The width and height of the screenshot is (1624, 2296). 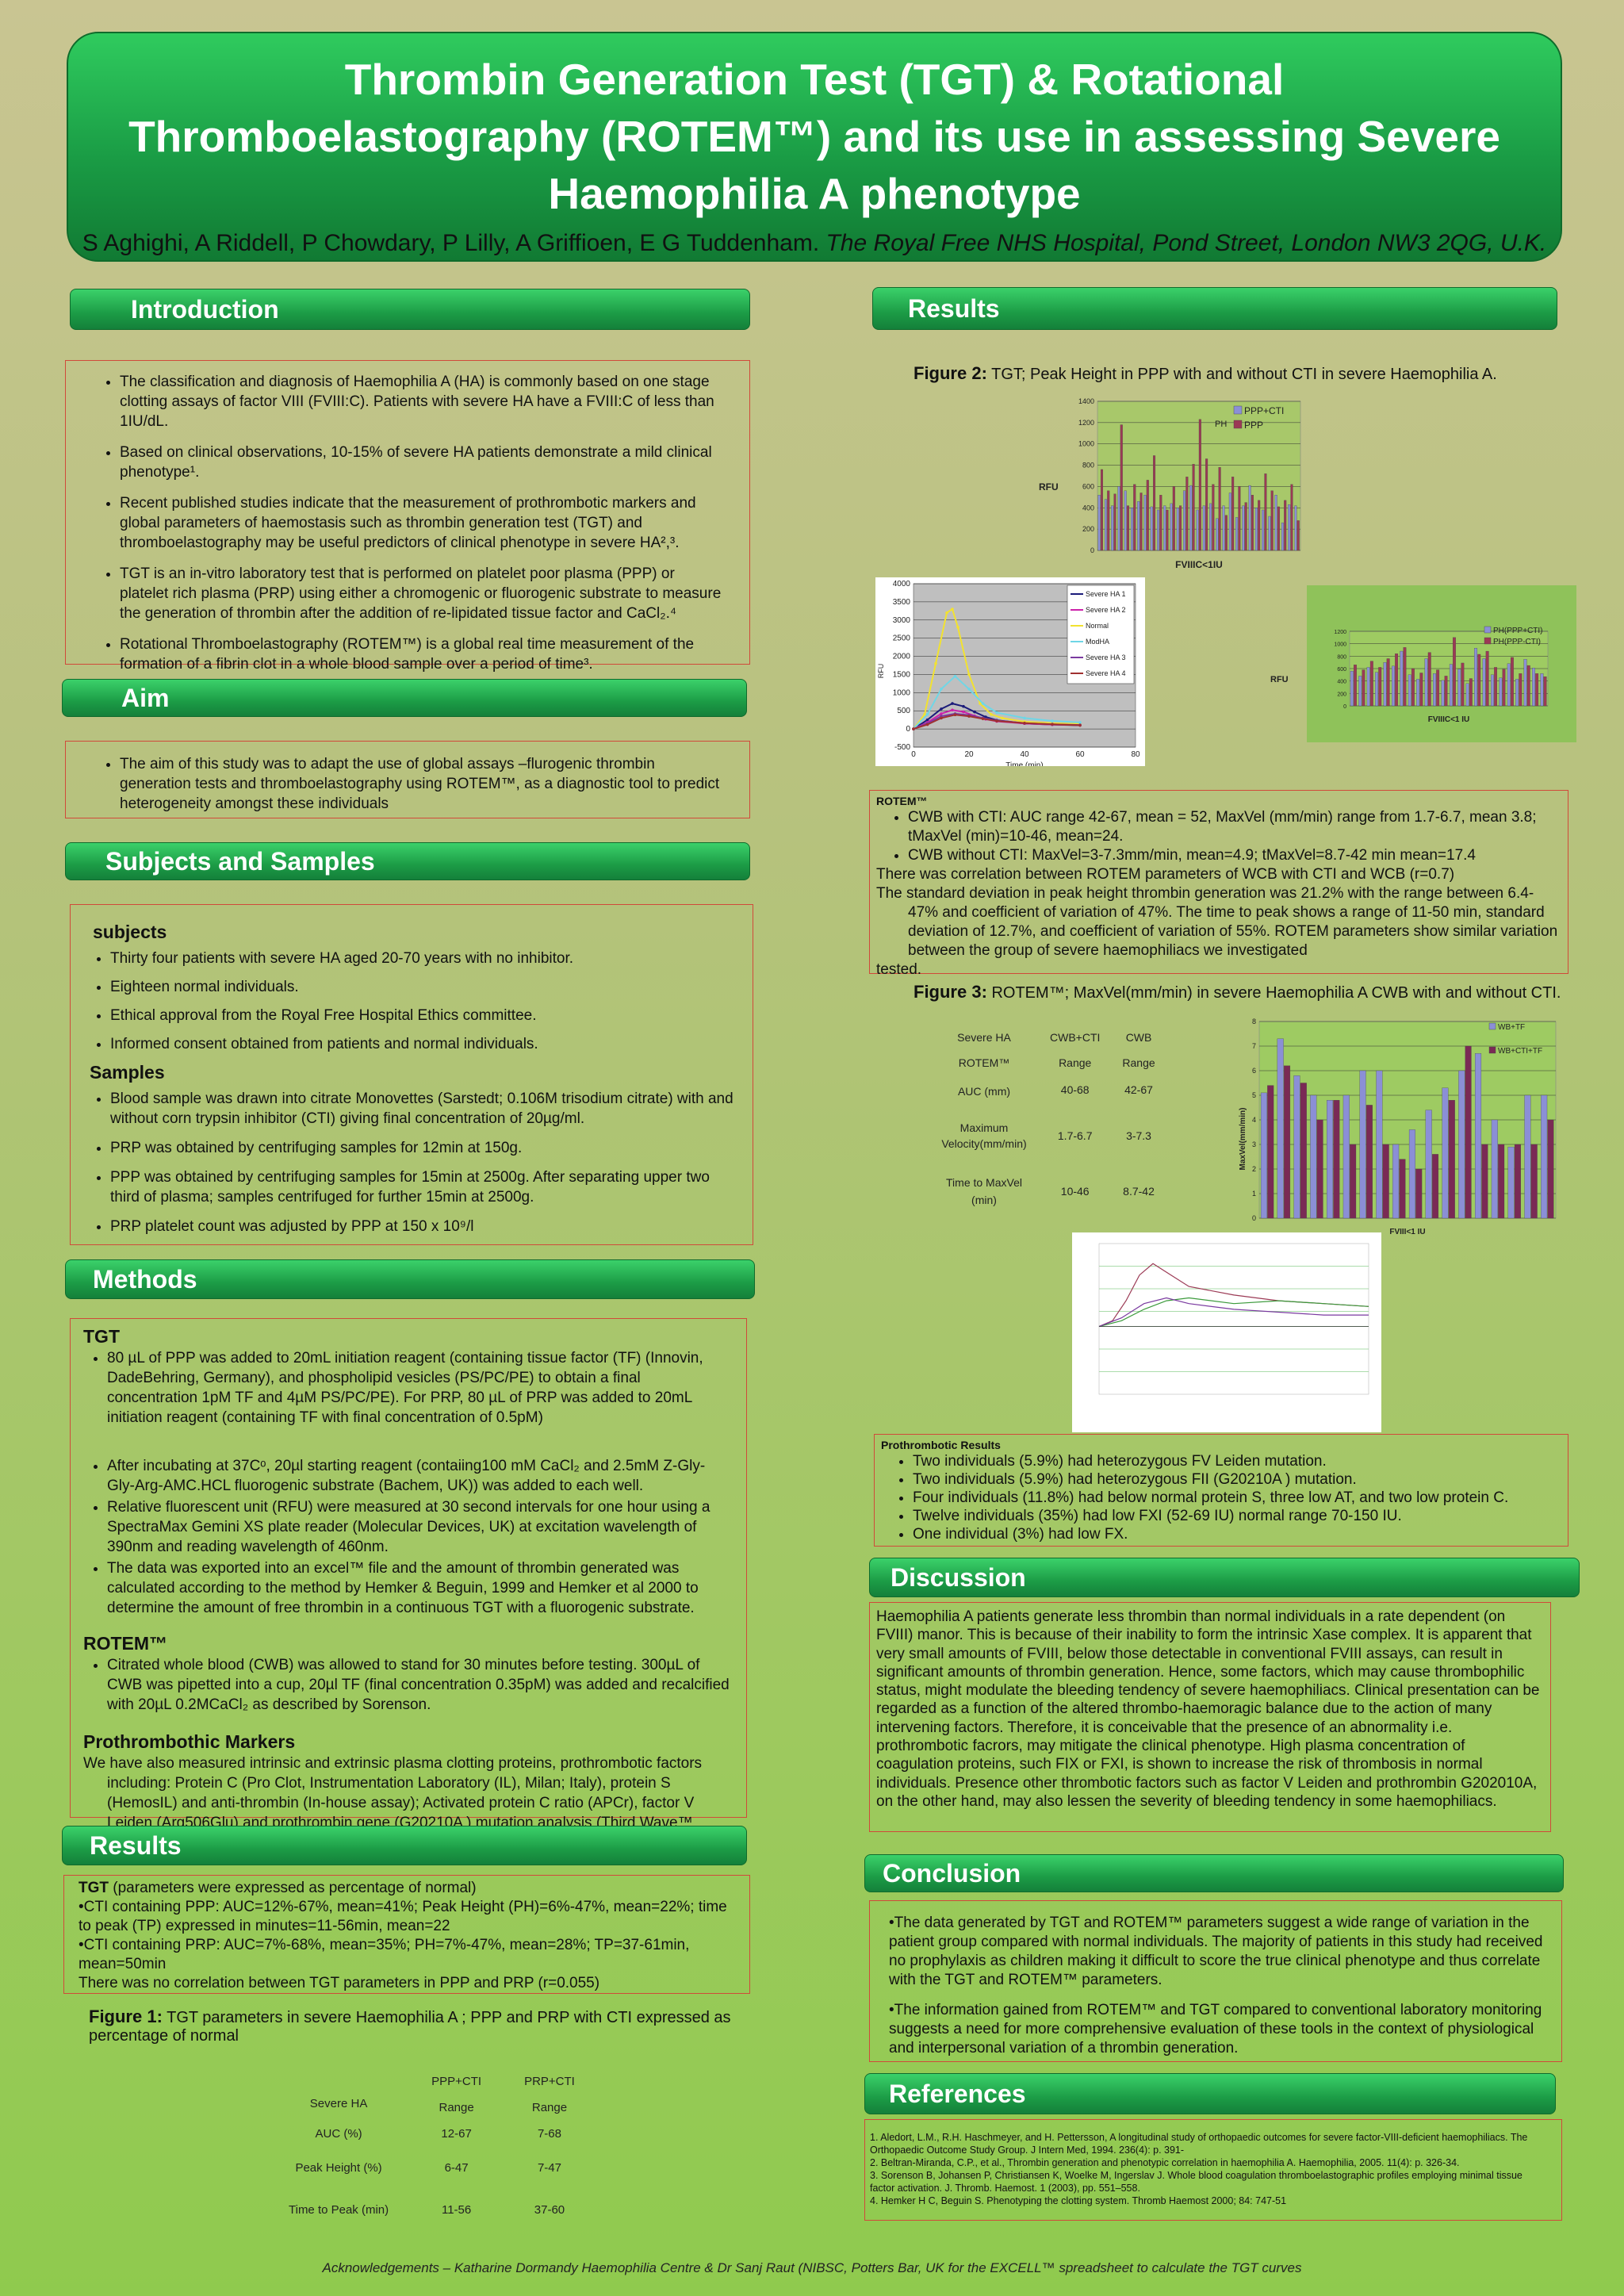 What do you see at coordinates (1236, 1534) in the screenshot?
I see `list-item: One individual (3%) had low FX.` at bounding box center [1236, 1534].